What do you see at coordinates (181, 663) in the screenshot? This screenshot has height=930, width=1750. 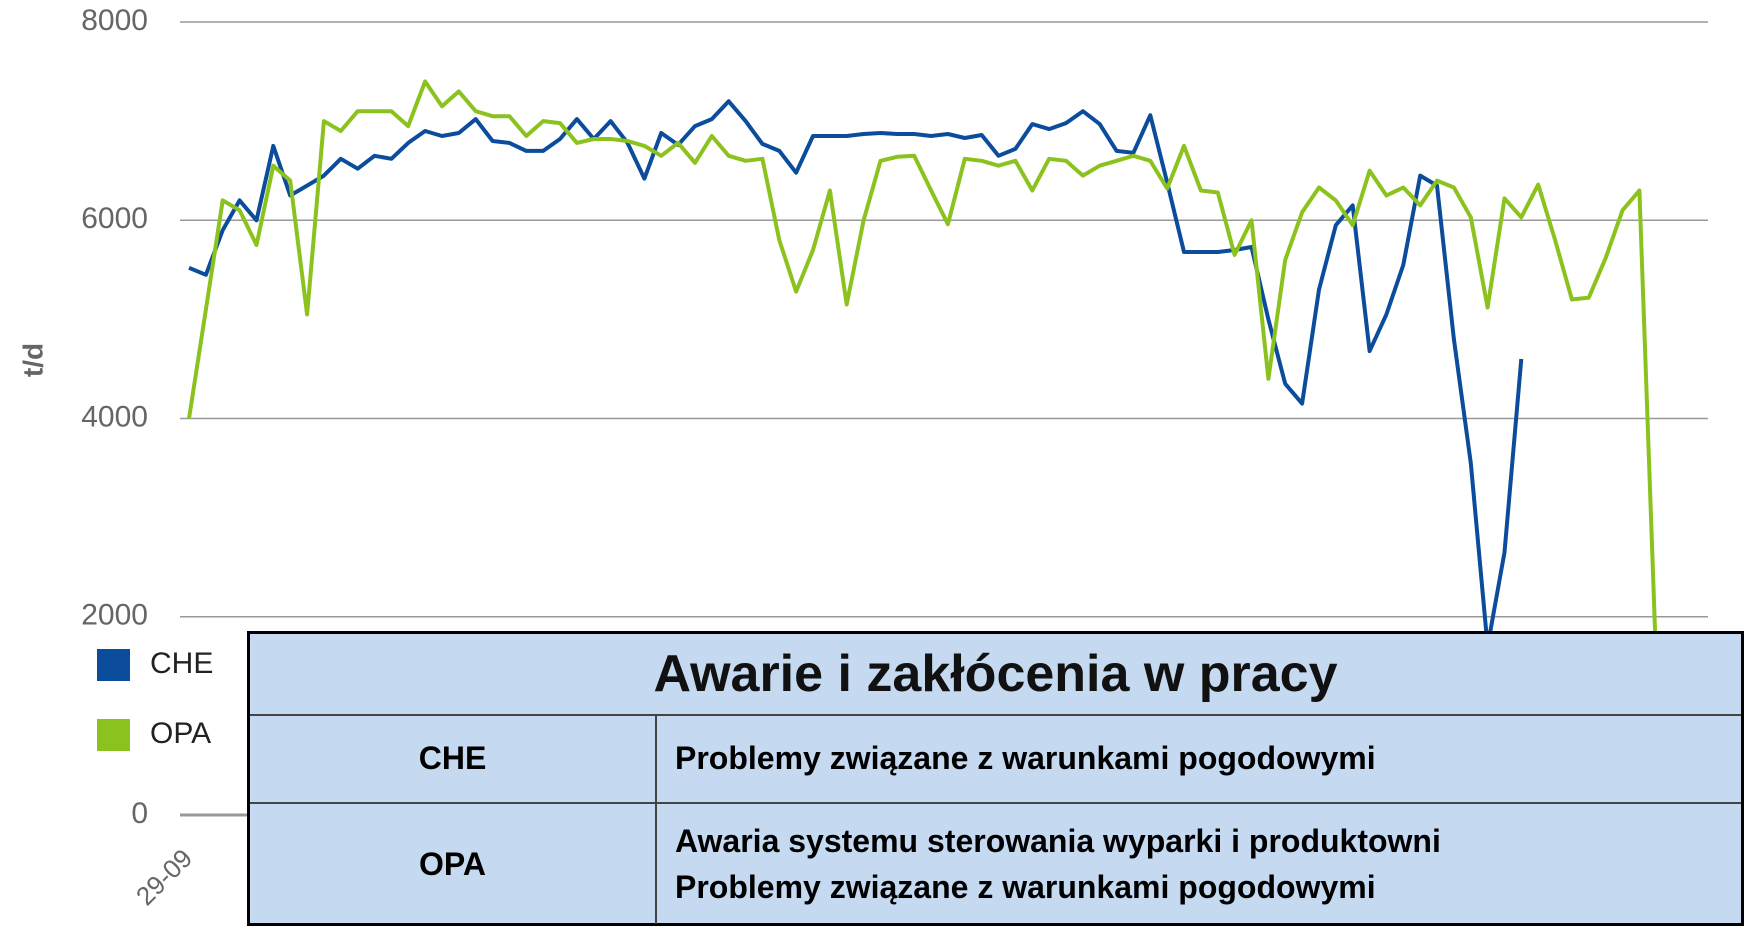 I see `legend-label: CHE` at bounding box center [181, 663].